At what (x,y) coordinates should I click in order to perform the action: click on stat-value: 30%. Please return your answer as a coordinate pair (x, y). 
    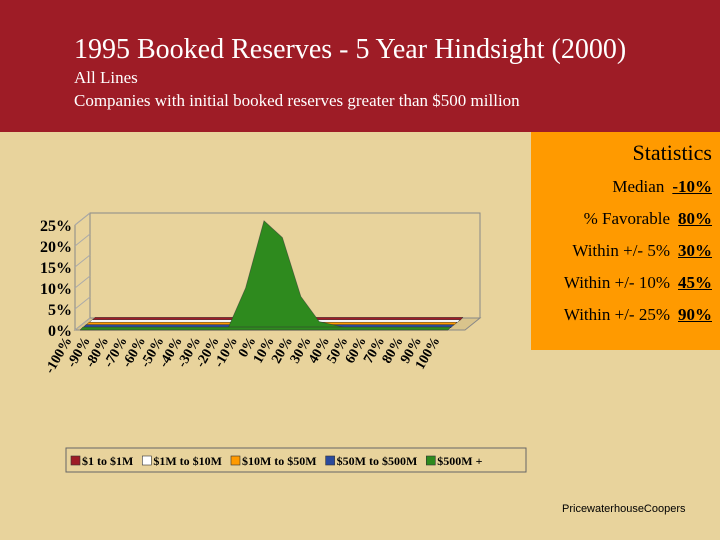
    Looking at the image, I should click on (695, 250).